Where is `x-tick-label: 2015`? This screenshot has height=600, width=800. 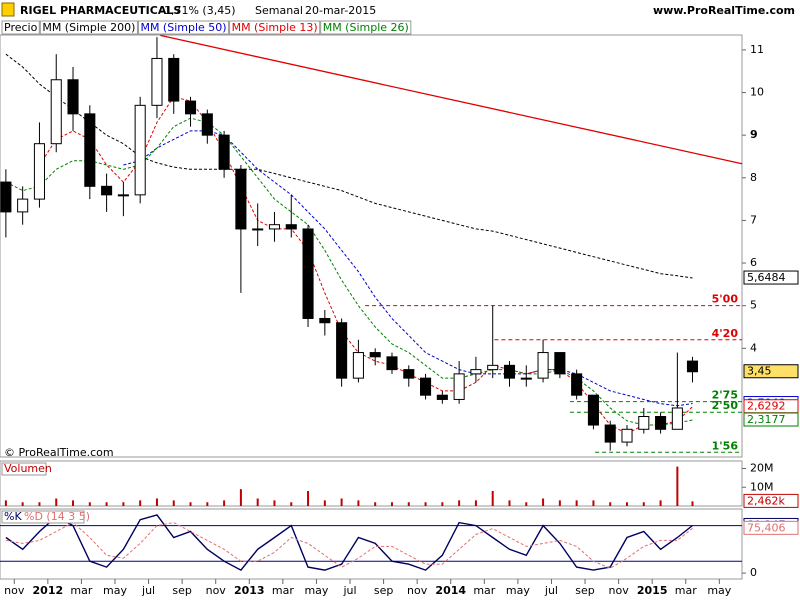
x-tick-label: 2015 is located at coordinates (652, 590).